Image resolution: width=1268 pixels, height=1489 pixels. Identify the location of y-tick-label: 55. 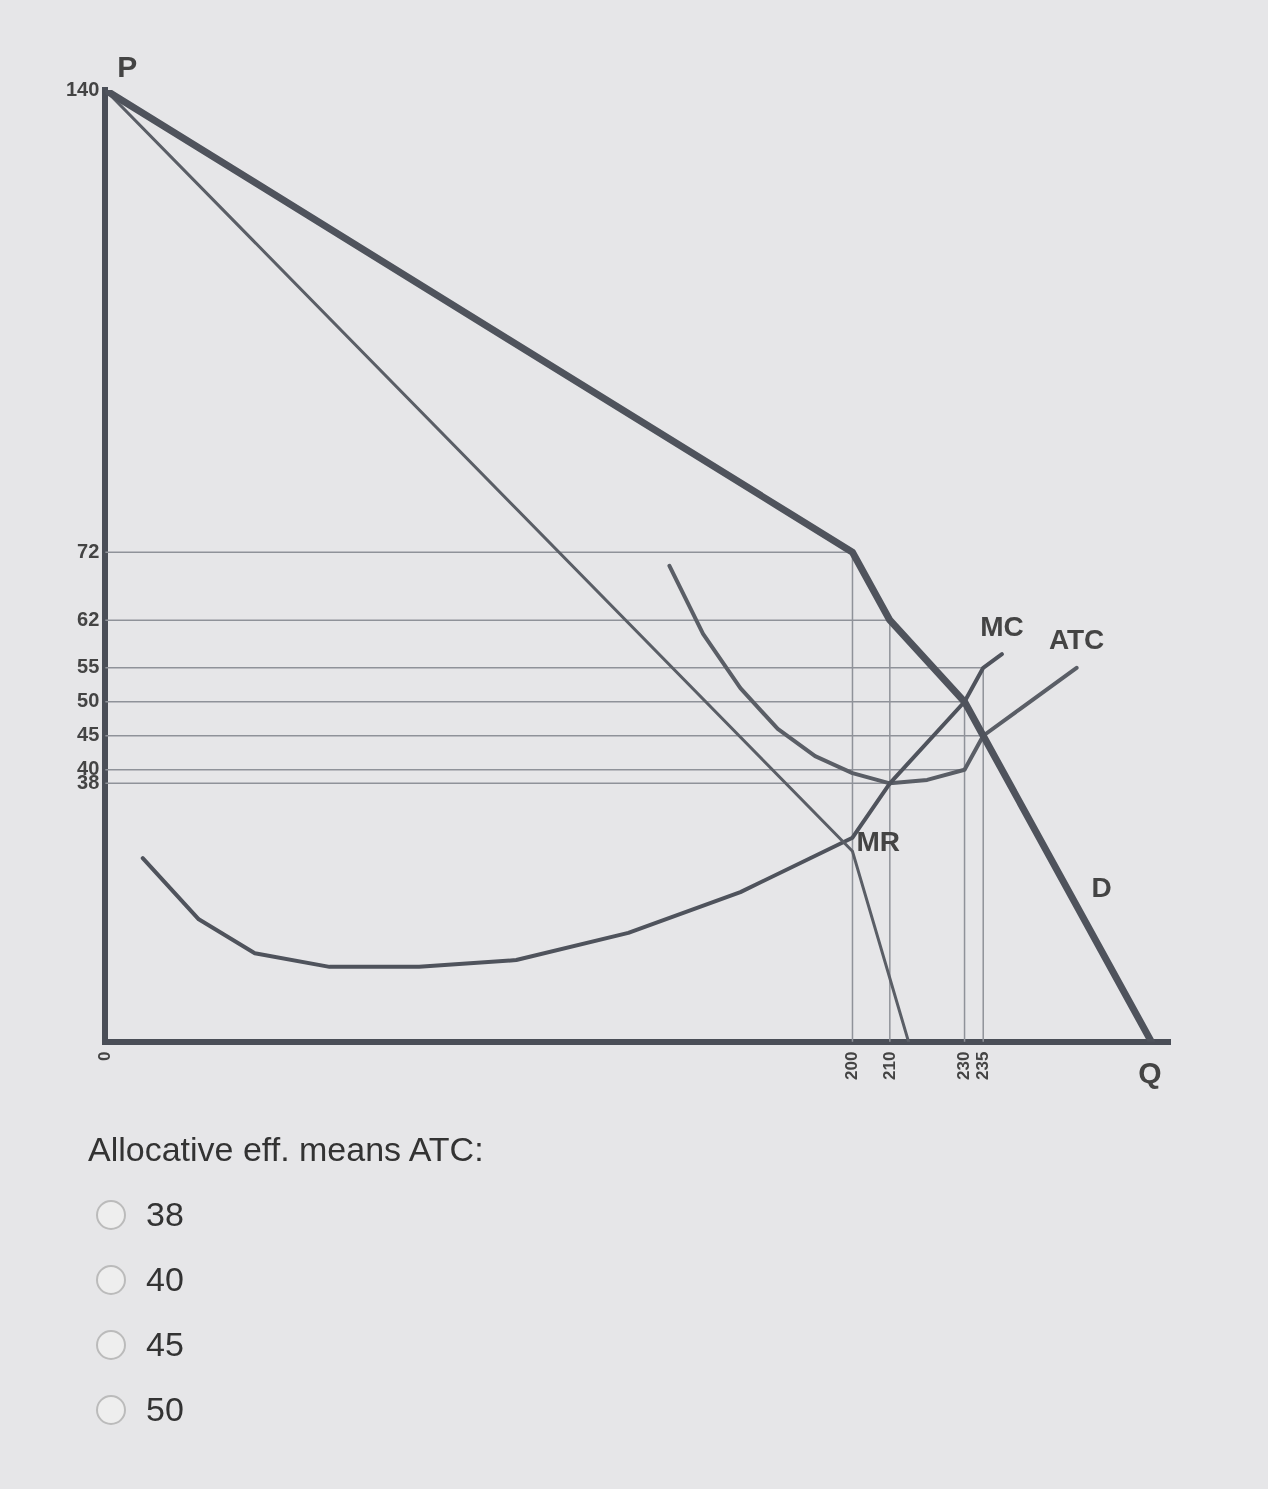
(88, 666).